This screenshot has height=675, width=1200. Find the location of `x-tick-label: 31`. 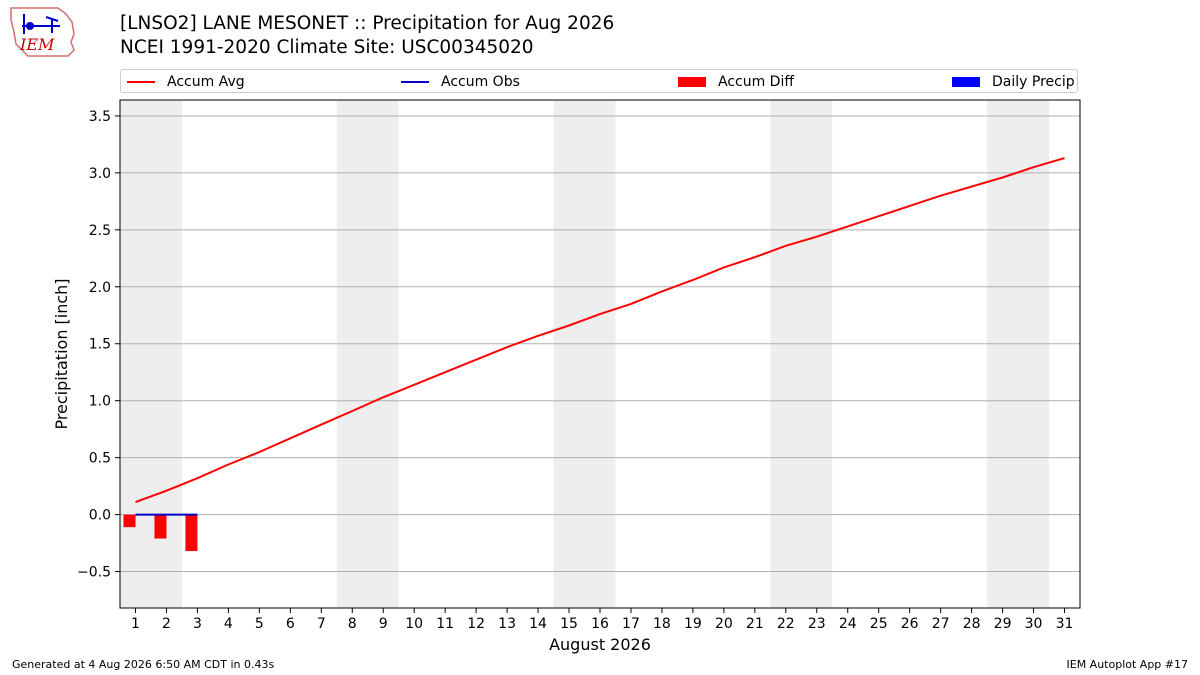

x-tick-label: 31 is located at coordinates (1065, 624).